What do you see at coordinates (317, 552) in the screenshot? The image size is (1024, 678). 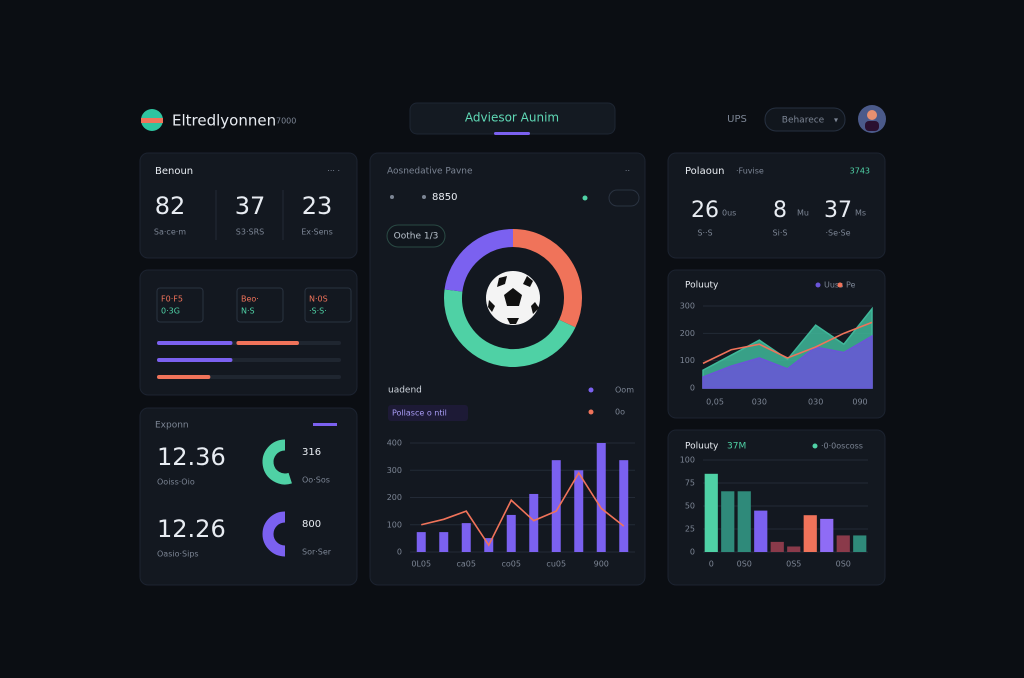 I see `ring-sub: Sor·Ser` at bounding box center [317, 552].